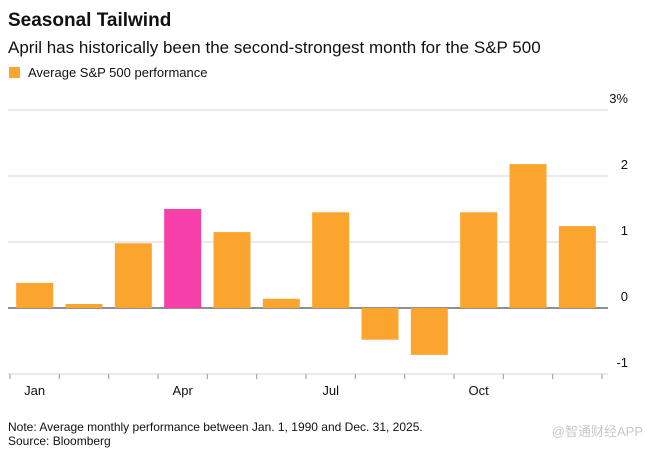  I want to click on source: Source: Bloomberg, so click(59, 441).